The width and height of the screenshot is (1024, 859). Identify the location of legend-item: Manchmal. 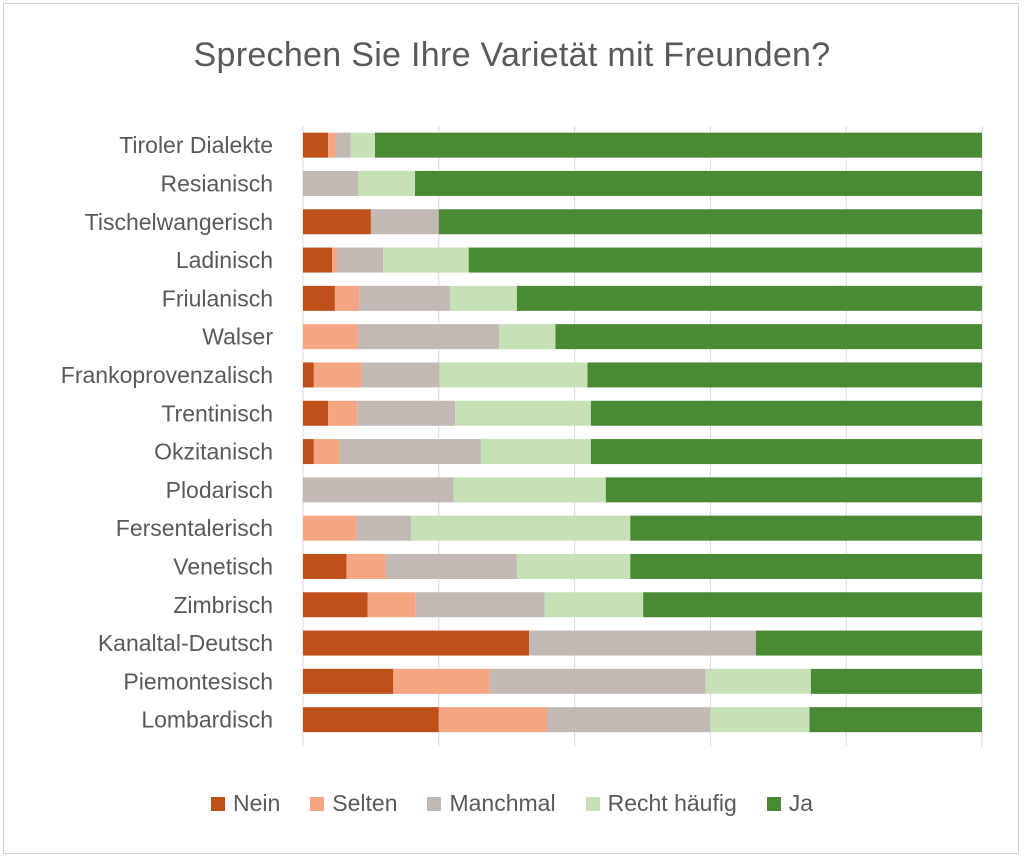
(491, 803).